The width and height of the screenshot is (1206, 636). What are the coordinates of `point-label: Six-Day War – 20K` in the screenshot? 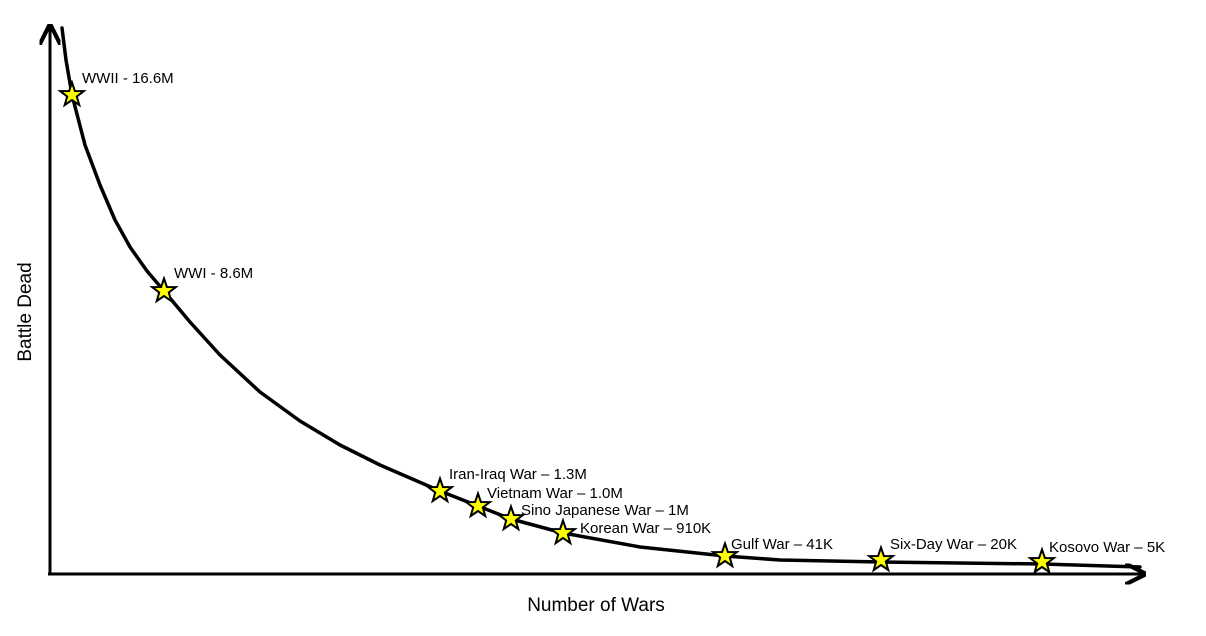 It's located at (953, 544).